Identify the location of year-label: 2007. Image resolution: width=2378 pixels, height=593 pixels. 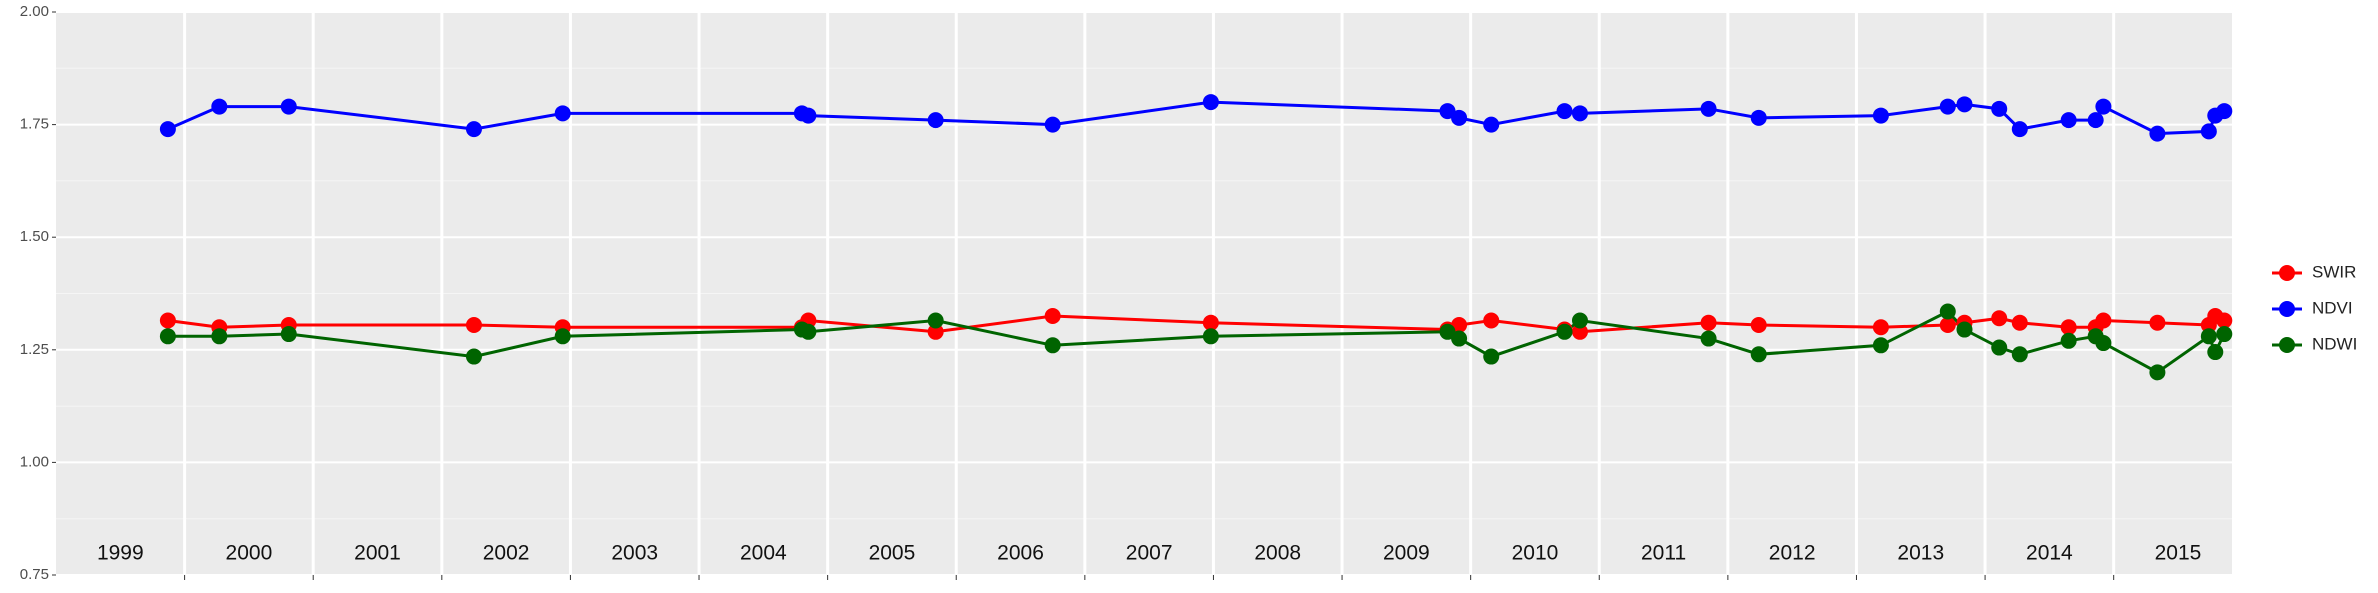
(1149, 553).